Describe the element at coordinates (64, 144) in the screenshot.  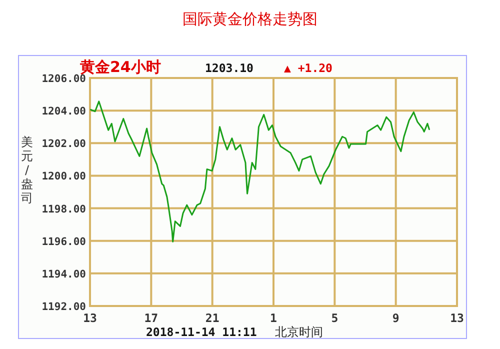
I see `y-tick-label: 1202.00` at that location.